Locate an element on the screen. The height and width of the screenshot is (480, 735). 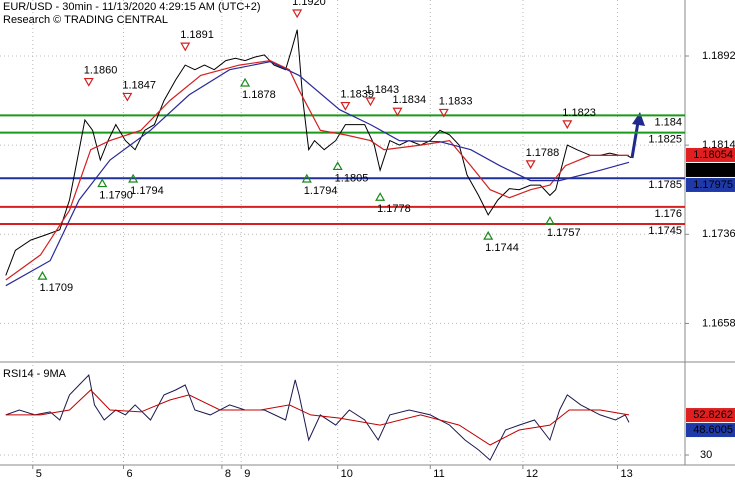
x-tick-label: 8 is located at coordinates (228, 474).